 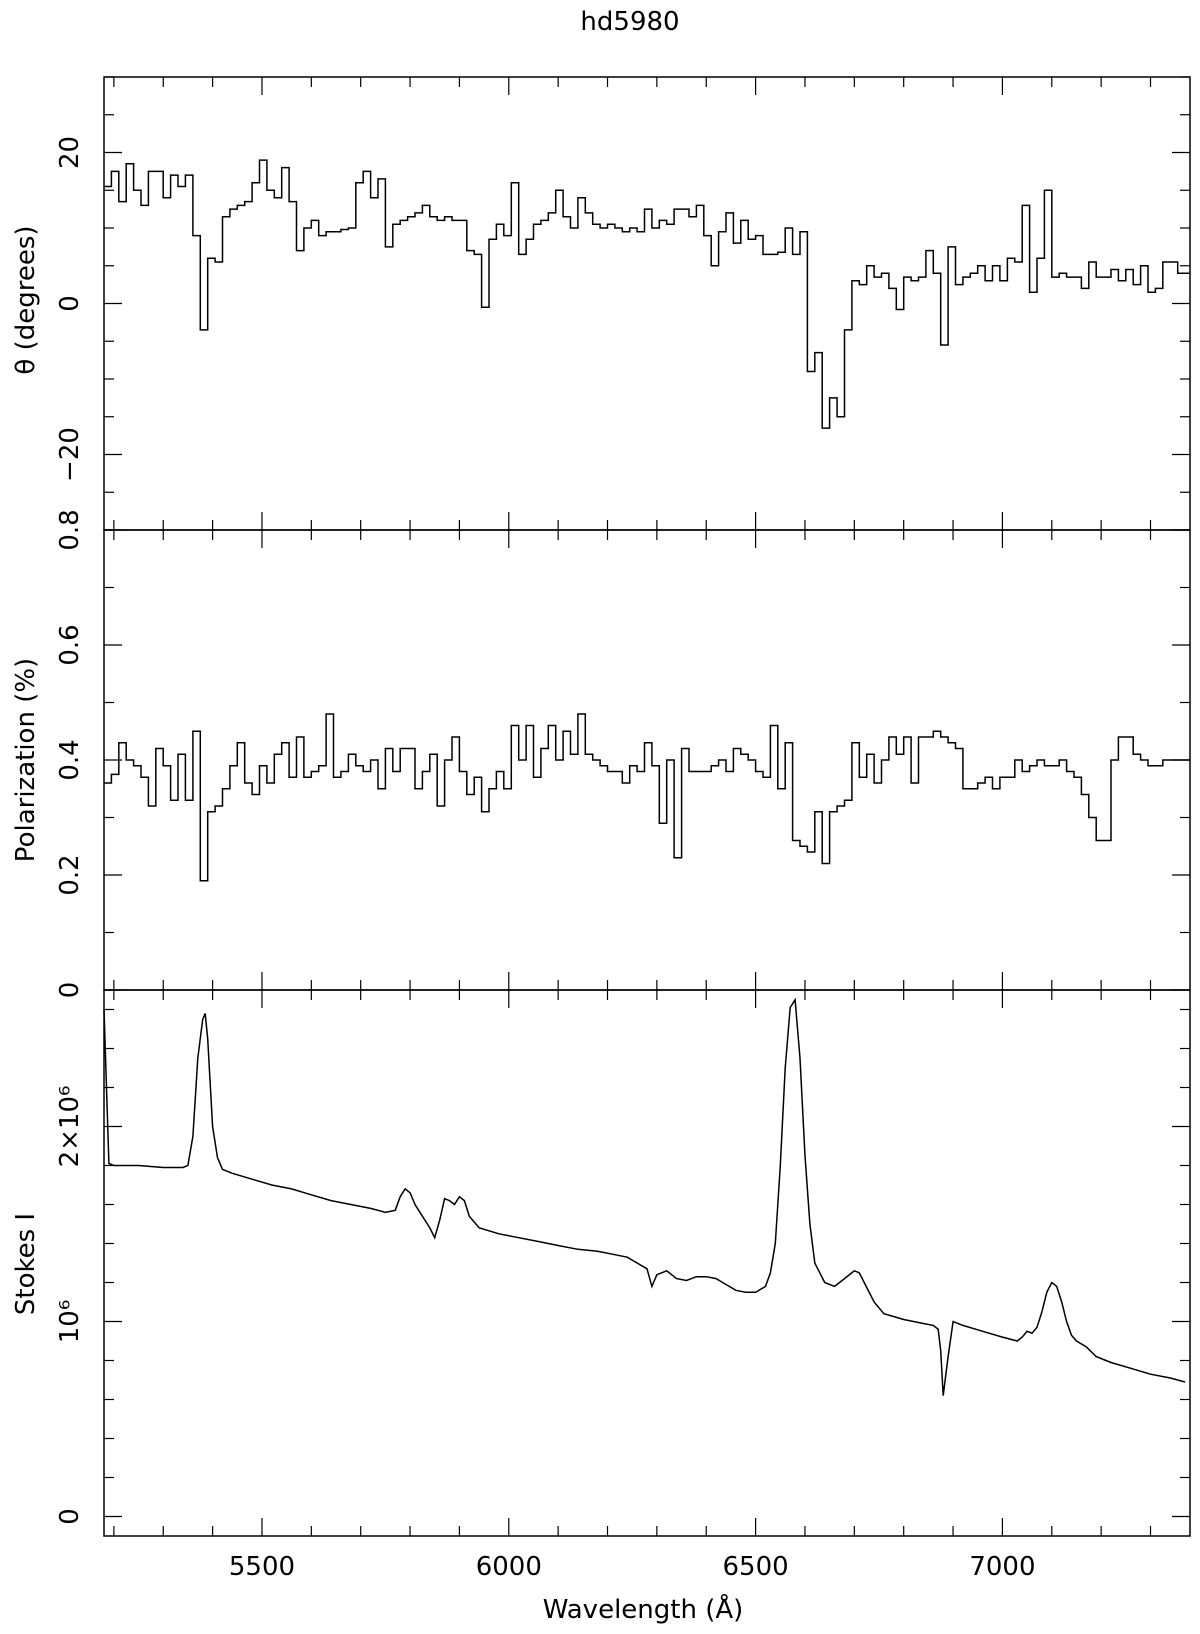 What do you see at coordinates (509, 1567) in the screenshot?
I see `x-tick-label: 6000` at bounding box center [509, 1567].